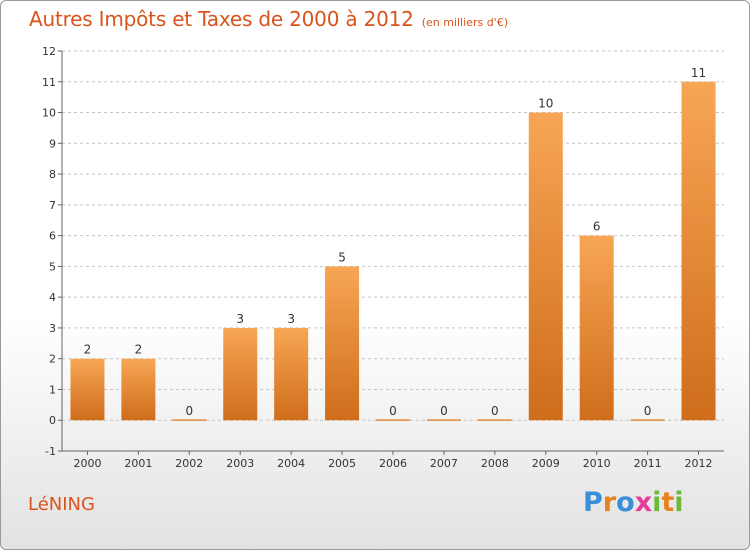 The image size is (750, 550). What do you see at coordinates (52, 266) in the screenshot?
I see `y-tick-label: 5` at bounding box center [52, 266].